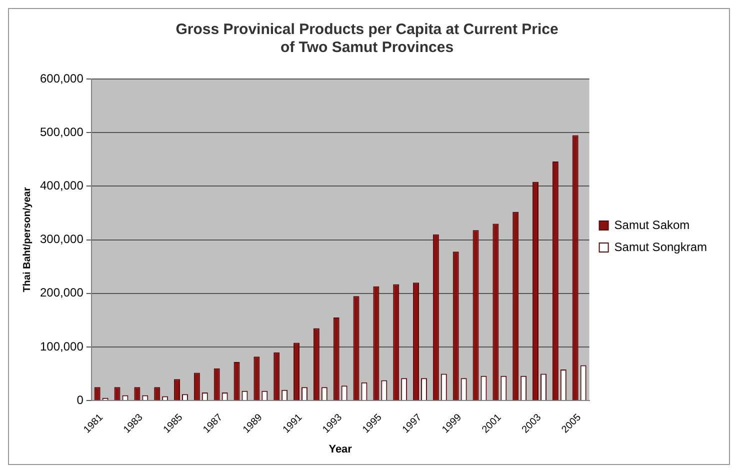 The height and width of the screenshot is (473, 738). What do you see at coordinates (62, 185) in the screenshot?
I see `y-tick-label: 400,000` at bounding box center [62, 185].